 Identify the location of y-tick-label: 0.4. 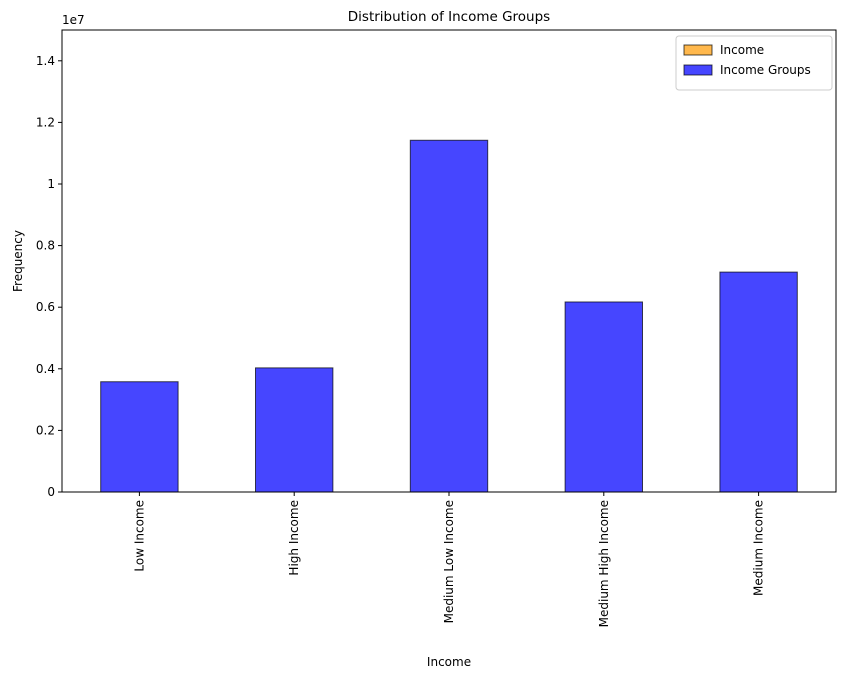
(45, 369).